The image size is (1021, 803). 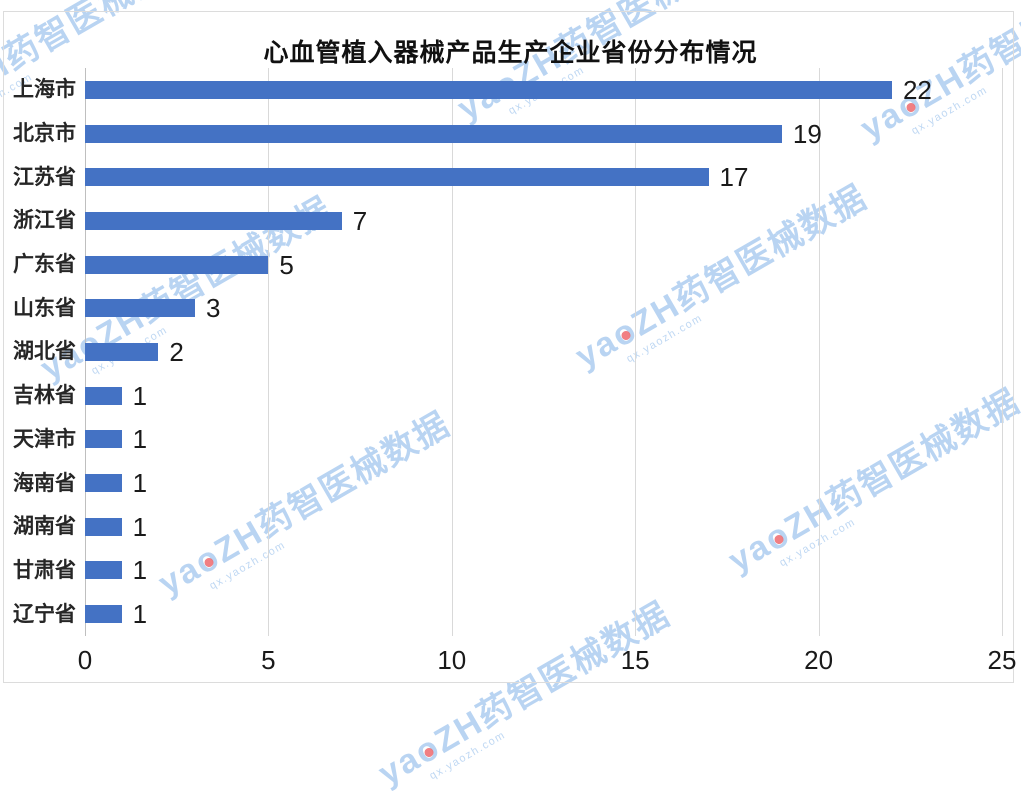 I want to click on category-row: 广东省, so click(x=38, y=265).